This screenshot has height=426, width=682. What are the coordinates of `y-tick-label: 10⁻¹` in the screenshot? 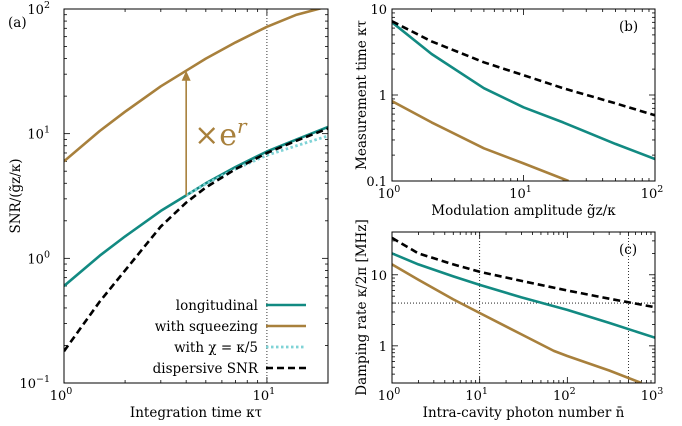 It's located at (34, 383).